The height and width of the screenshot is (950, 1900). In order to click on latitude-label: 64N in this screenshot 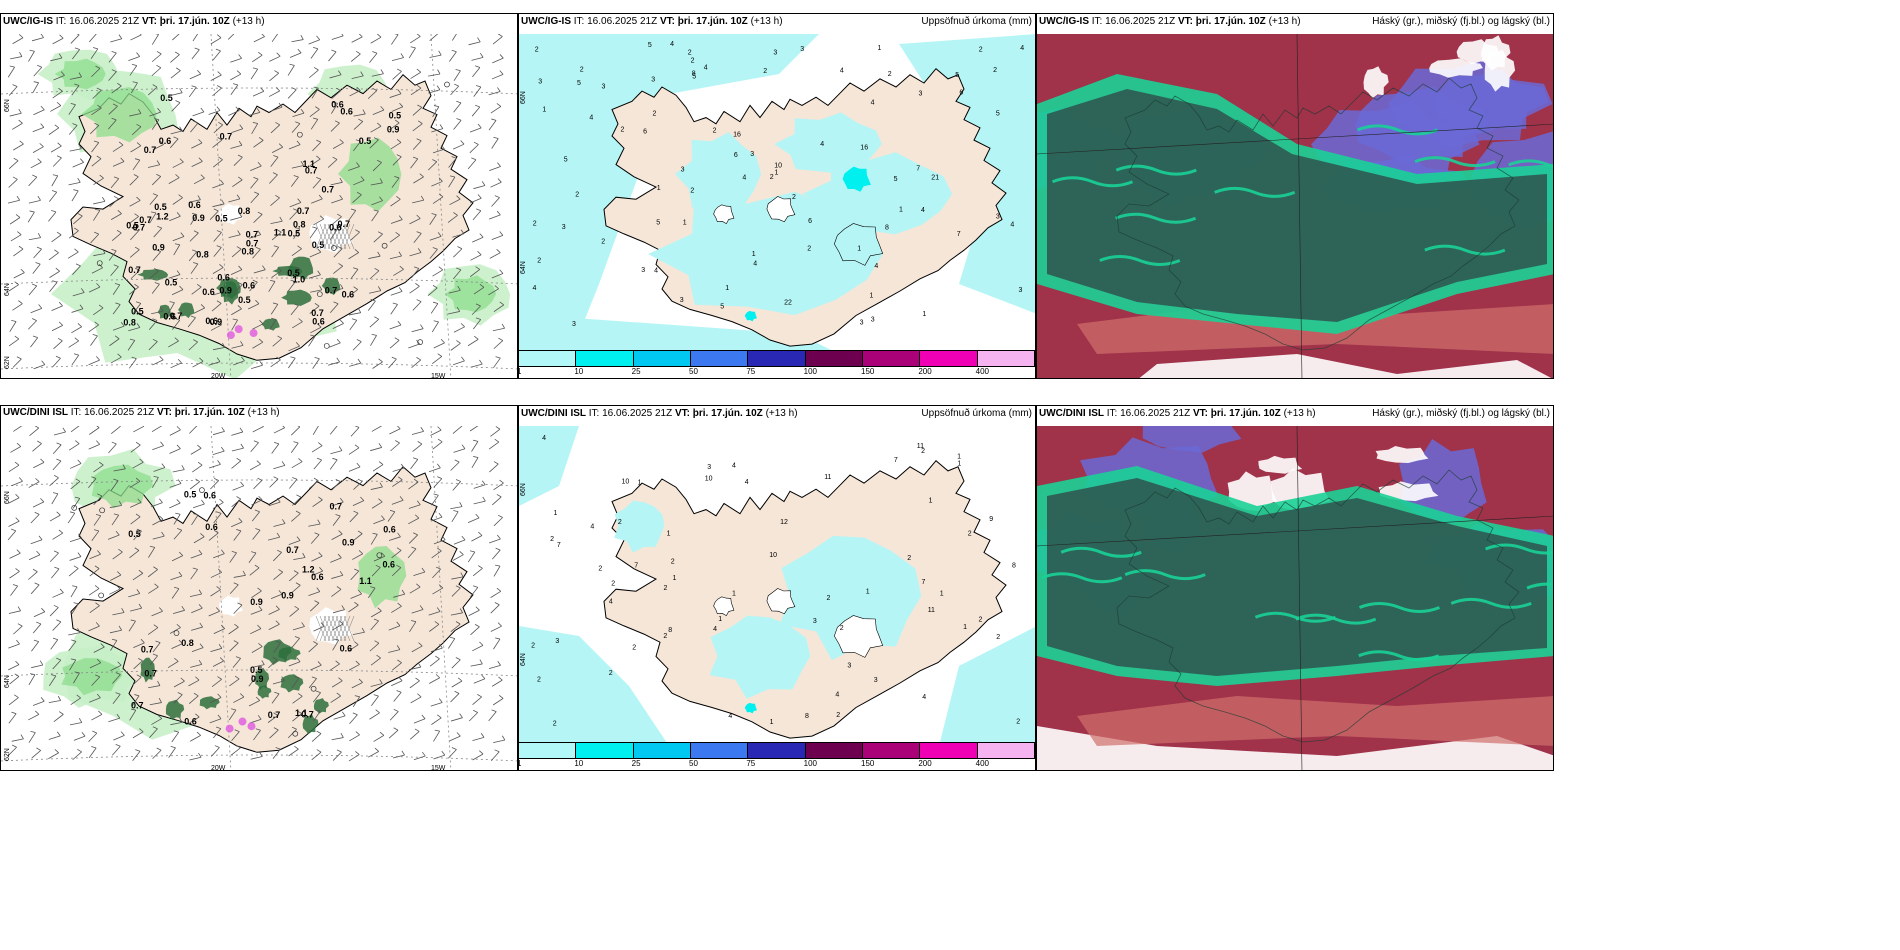, I will do `click(7, 289)`.